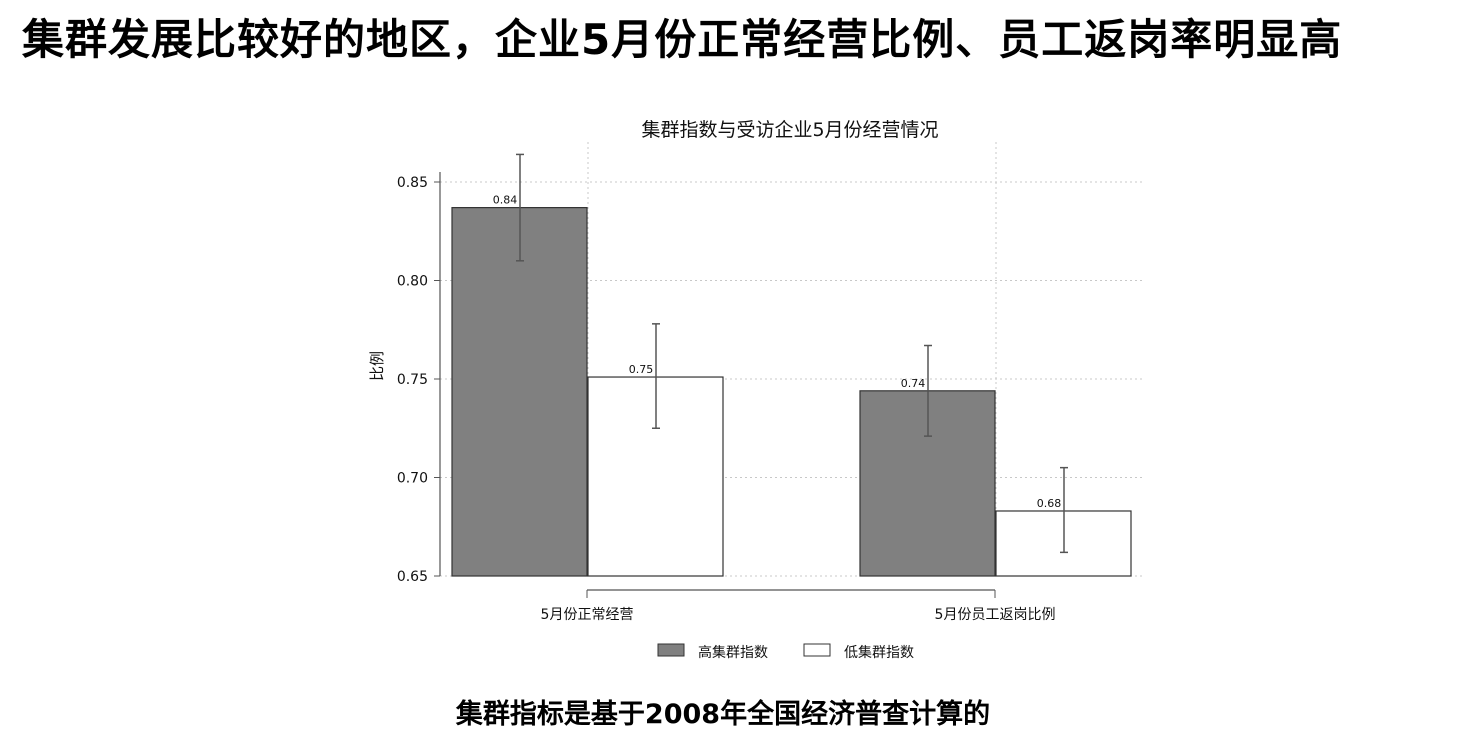 Image resolution: width=1468 pixels, height=752 pixels. What do you see at coordinates (412, 479) in the screenshot?
I see `y-tick-label: 0.70` at bounding box center [412, 479].